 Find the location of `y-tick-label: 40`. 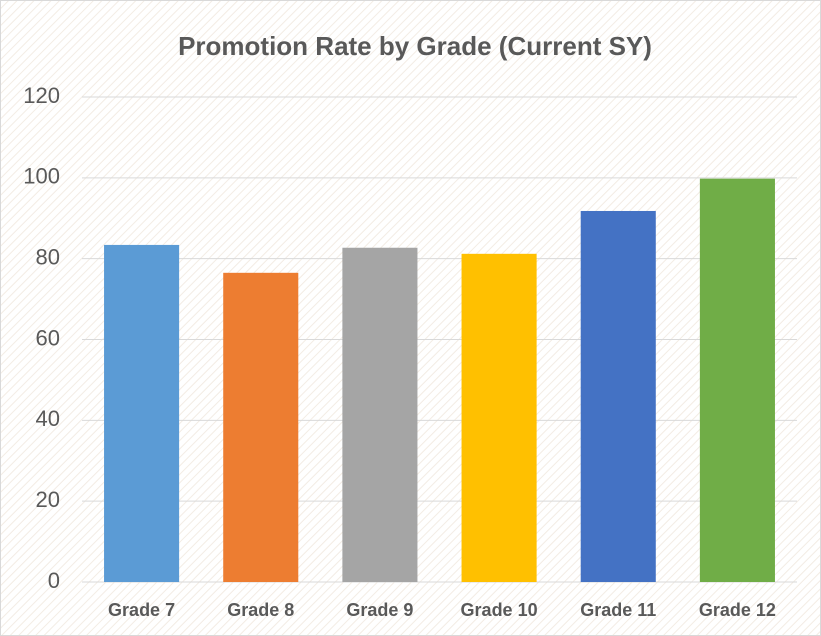

y-tick-label: 40 is located at coordinates (48, 418).